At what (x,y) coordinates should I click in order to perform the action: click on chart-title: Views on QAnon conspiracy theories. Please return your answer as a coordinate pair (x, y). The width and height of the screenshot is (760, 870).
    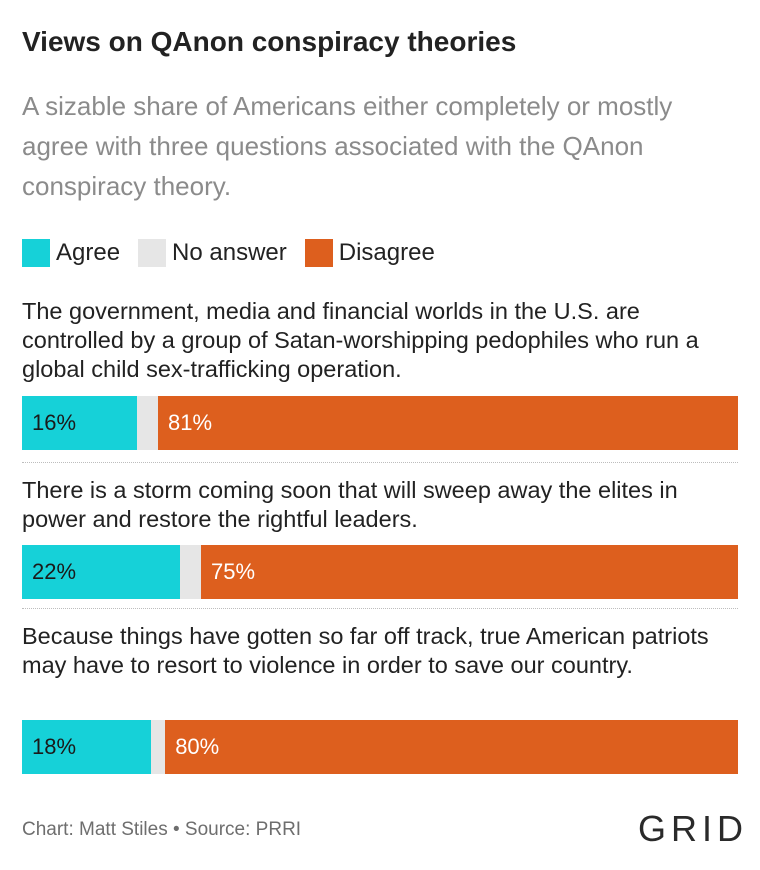
    Looking at the image, I should click on (269, 41).